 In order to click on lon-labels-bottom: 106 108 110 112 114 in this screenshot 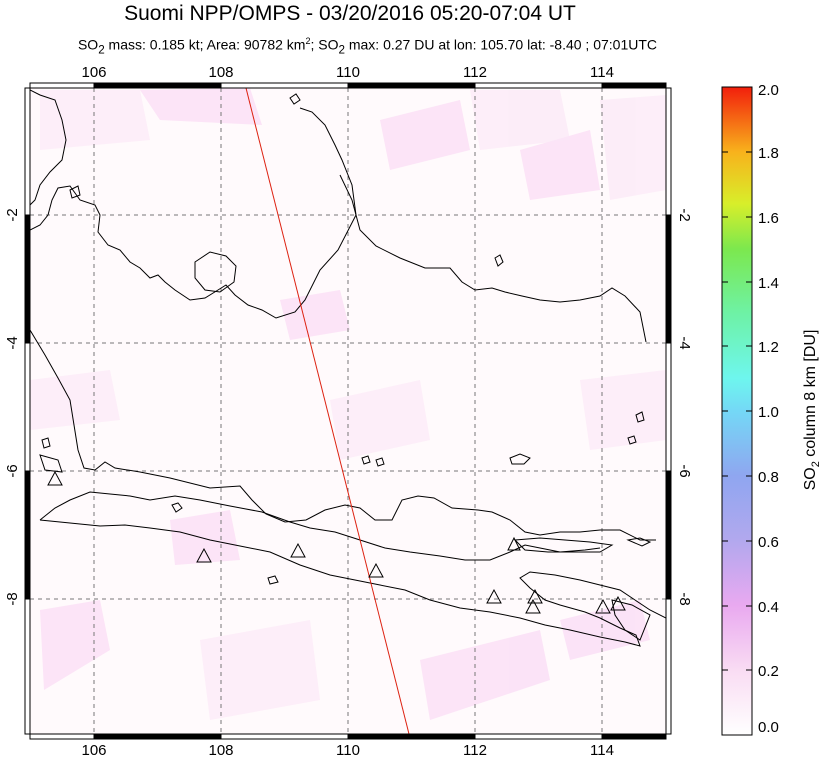, I will do `click(347, 750)`.